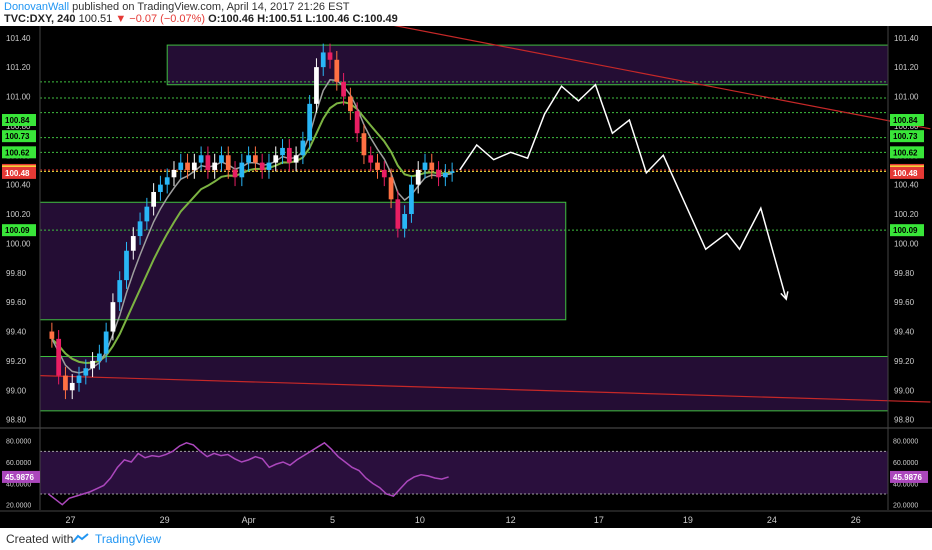 This screenshot has height=550, width=932. Describe the element at coordinates (599, 520) in the screenshot. I see `time-tick: 17` at that location.